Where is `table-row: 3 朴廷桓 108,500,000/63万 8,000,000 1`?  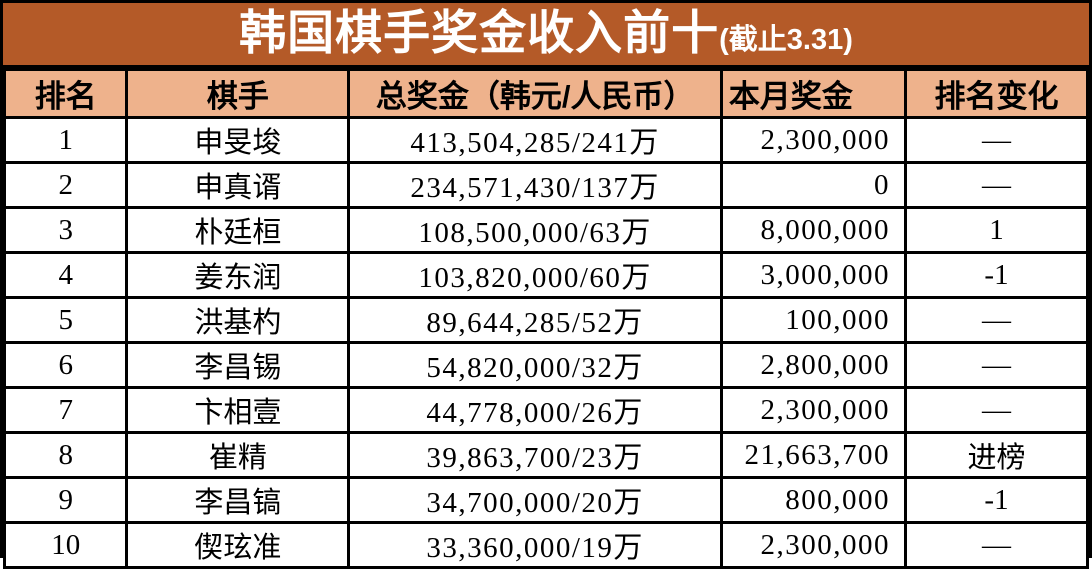 table-row: 3 朴廷桓 108,500,000/63万 8,000,000 1 is located at coordinates (545, 230).